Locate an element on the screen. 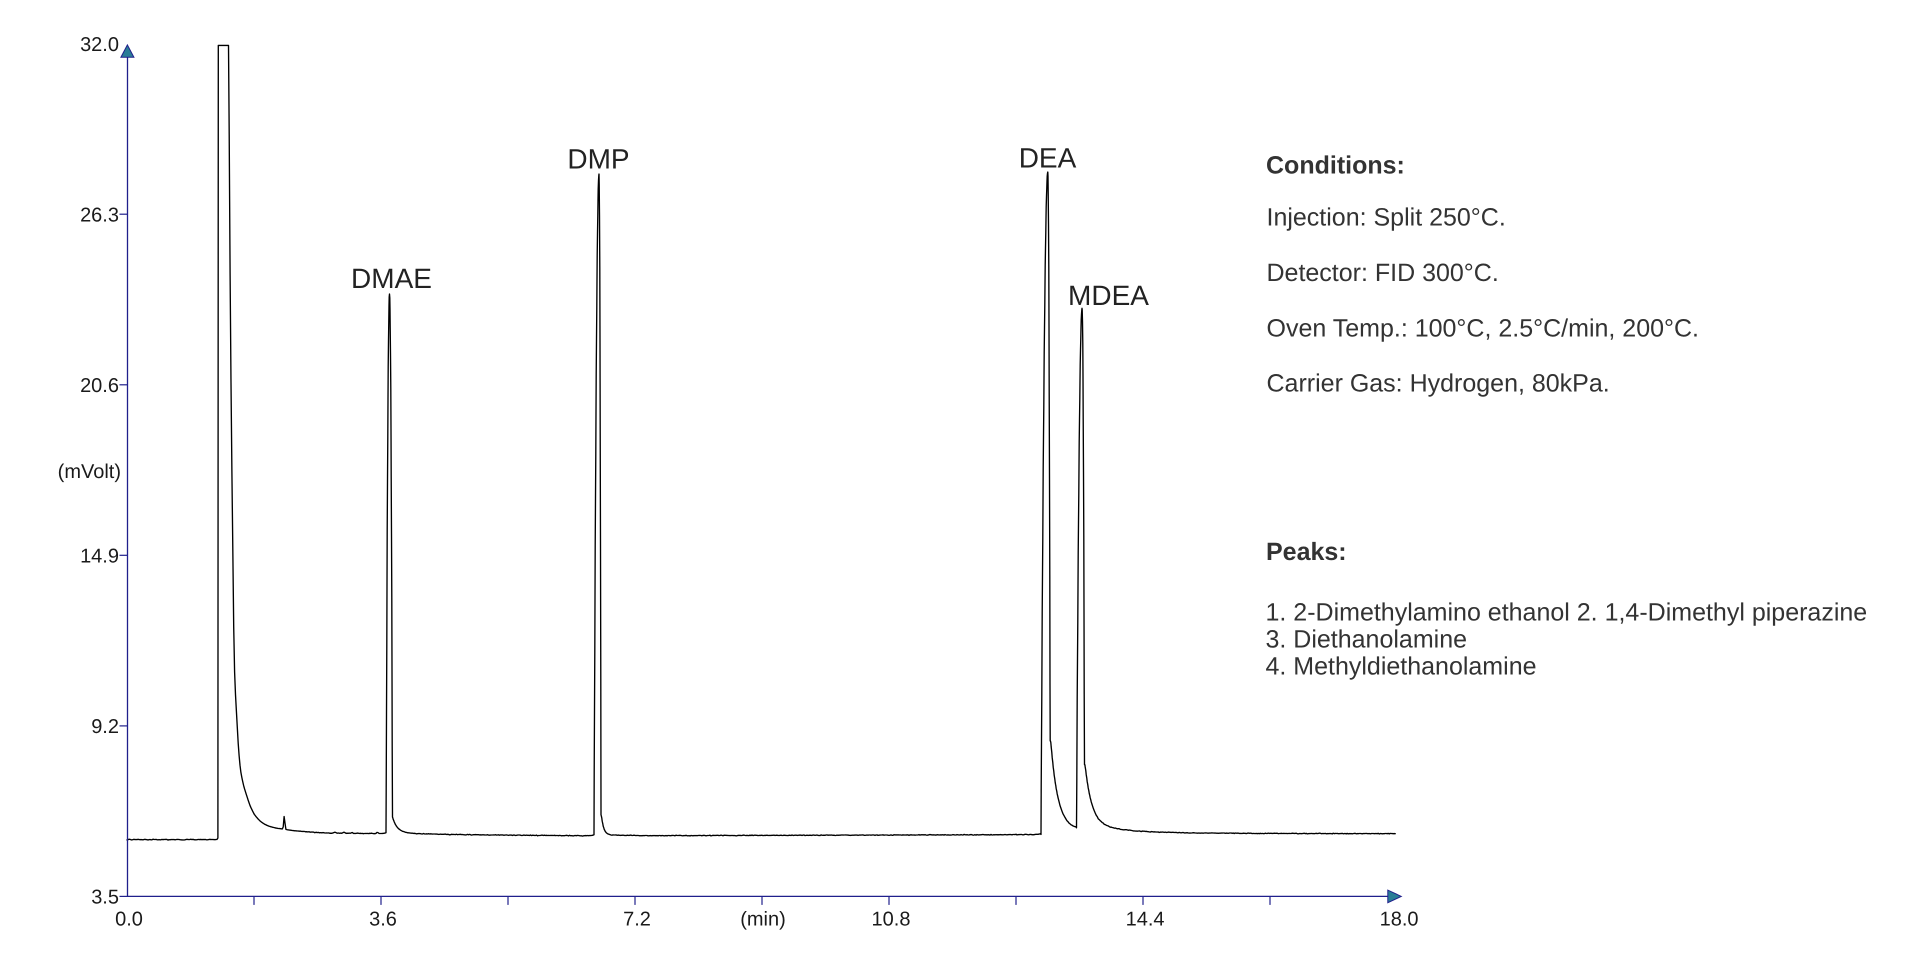  svg-text: (min) is located at coordinates (763, 920).